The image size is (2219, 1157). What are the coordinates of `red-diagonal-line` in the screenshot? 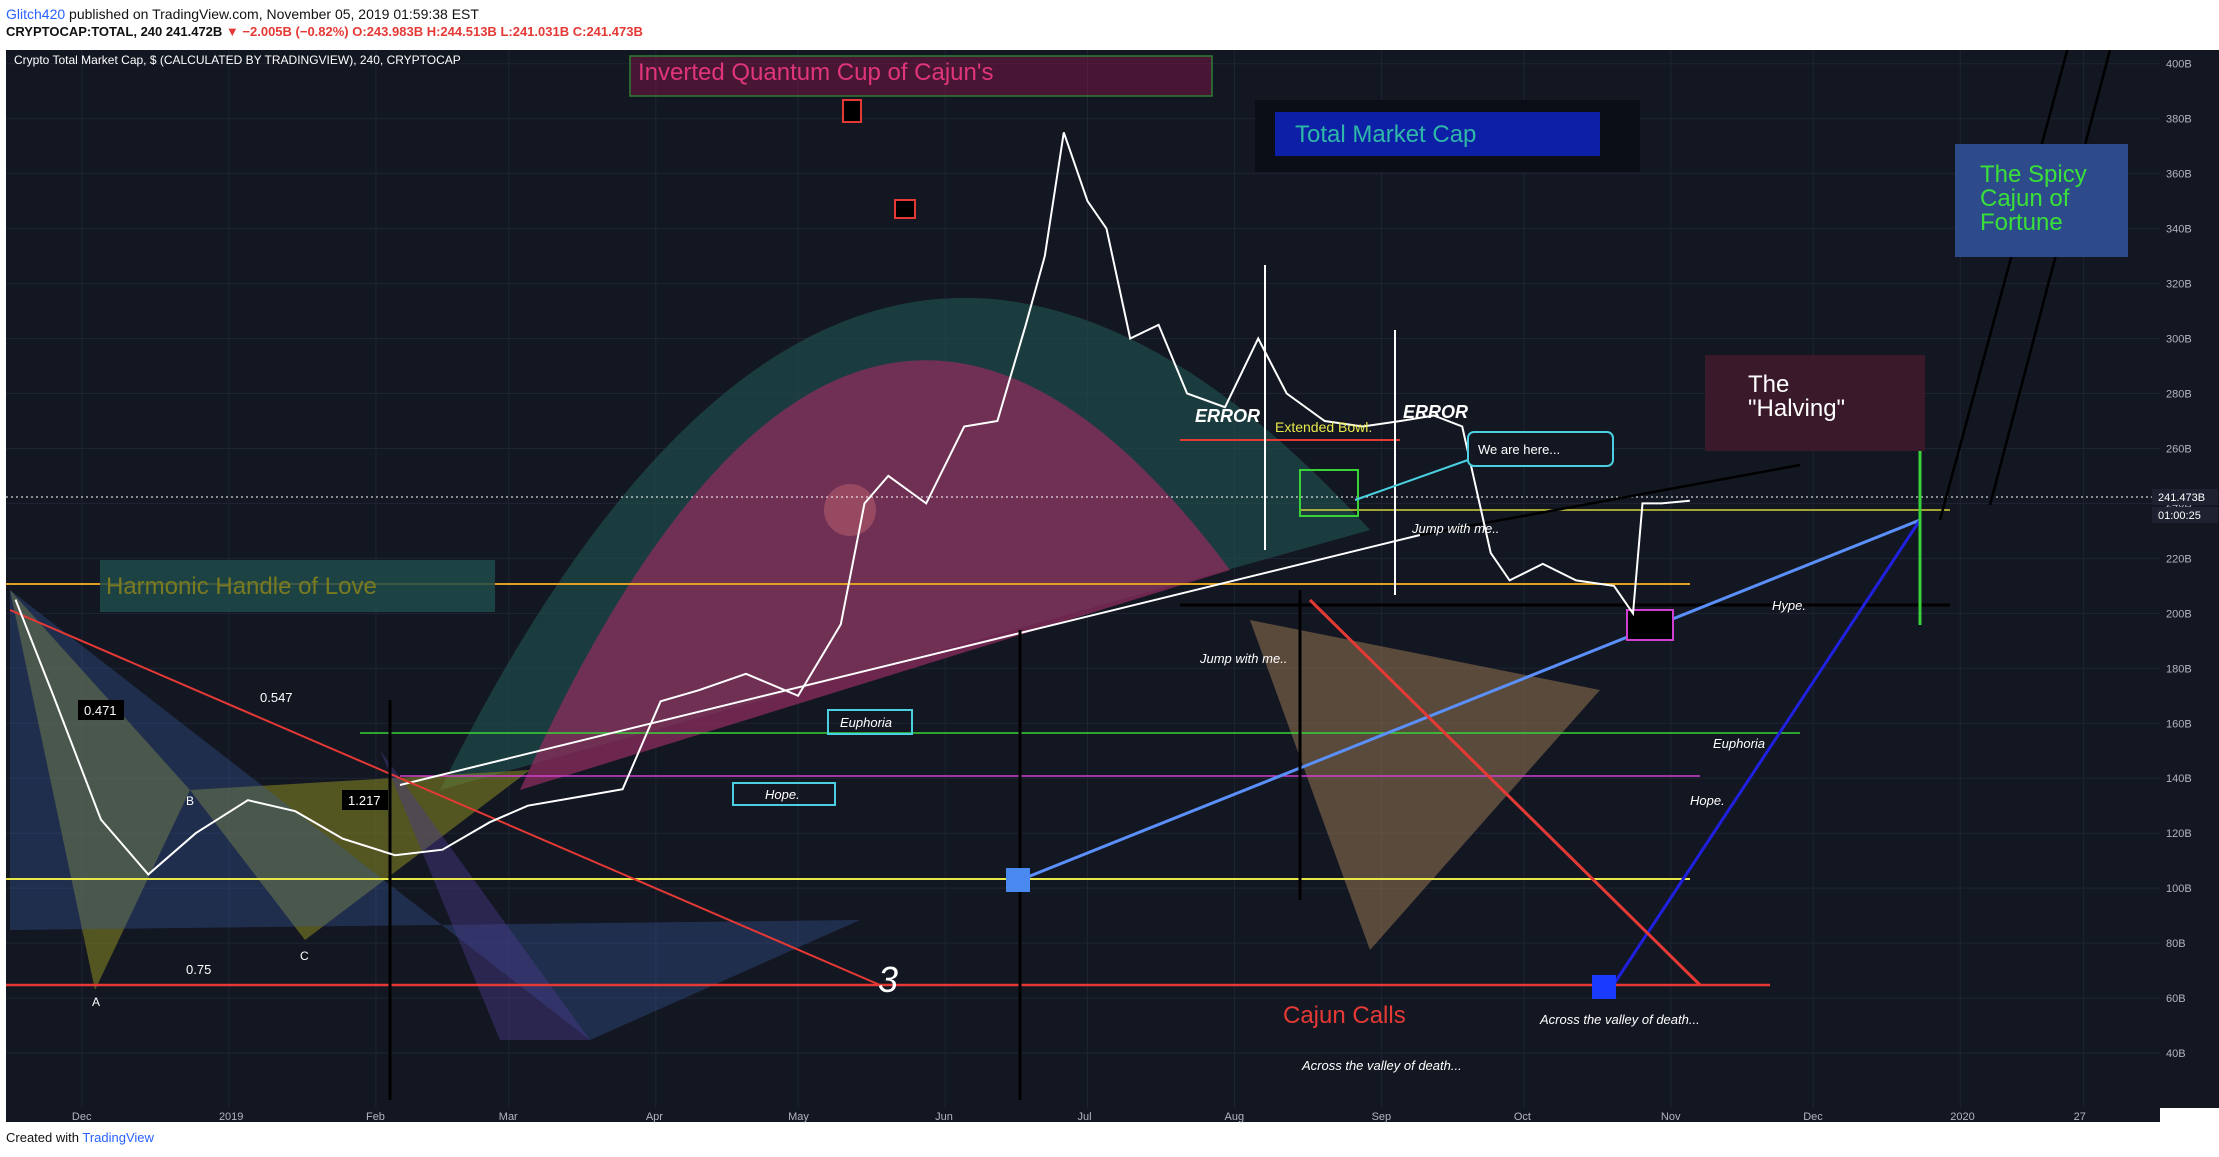 It's located at (1505, 792).